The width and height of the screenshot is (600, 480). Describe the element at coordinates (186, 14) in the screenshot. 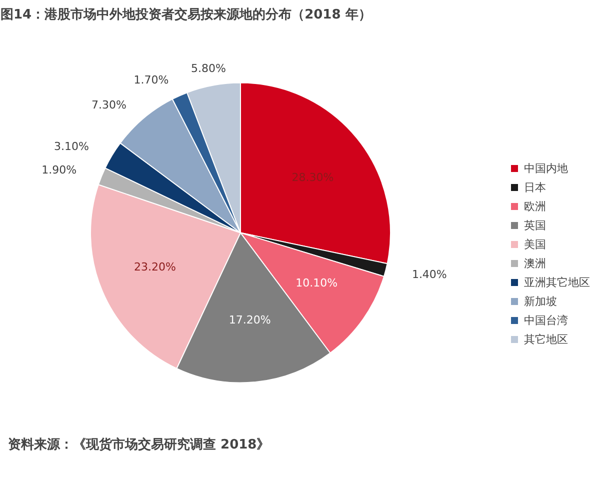

I see `chart-title: 图14：港股市场中外地投资者交易按来源地的分布（2018 年）` at that location.